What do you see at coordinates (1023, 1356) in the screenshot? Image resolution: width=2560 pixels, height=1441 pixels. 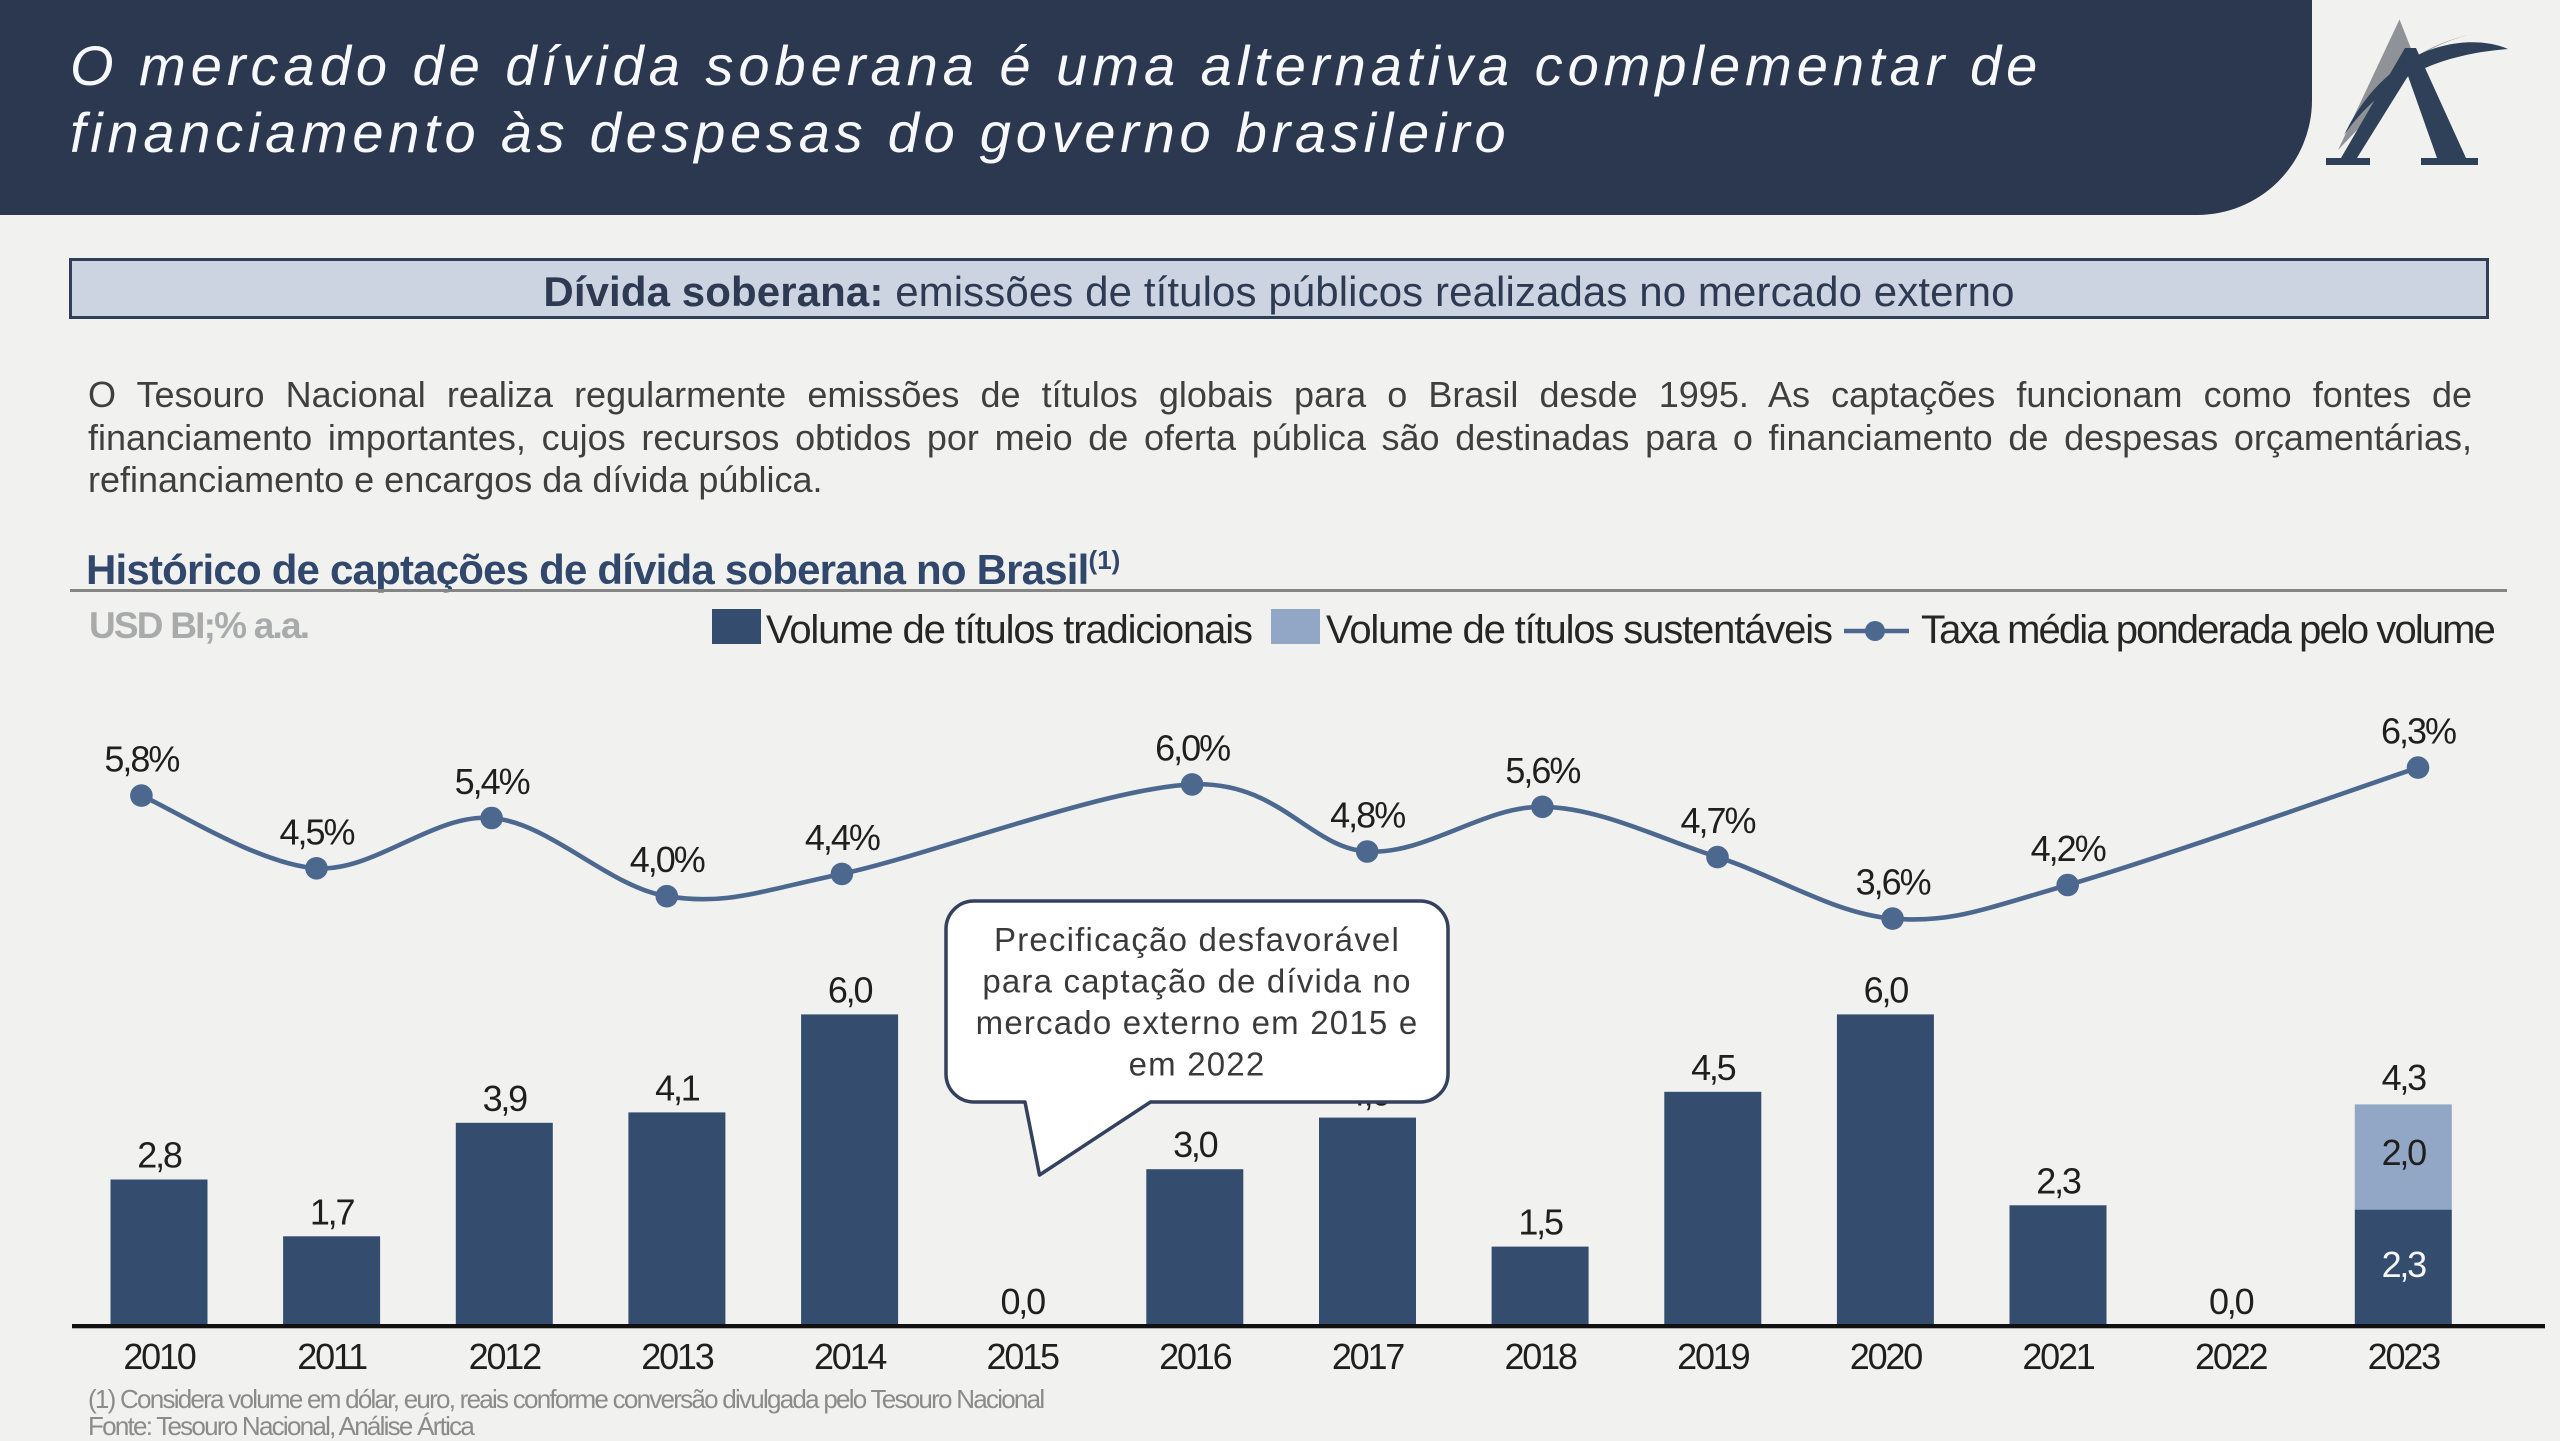 I see `svg-text: 2015` at bounding box center [1023, 1356].